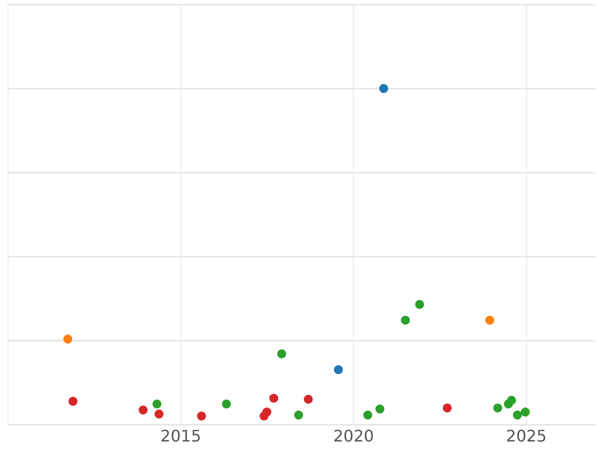  What do you see at coordinates (353, 436) in the screenshot?
I see `x-tick-label: 2020` at bounding box center [353, 436].